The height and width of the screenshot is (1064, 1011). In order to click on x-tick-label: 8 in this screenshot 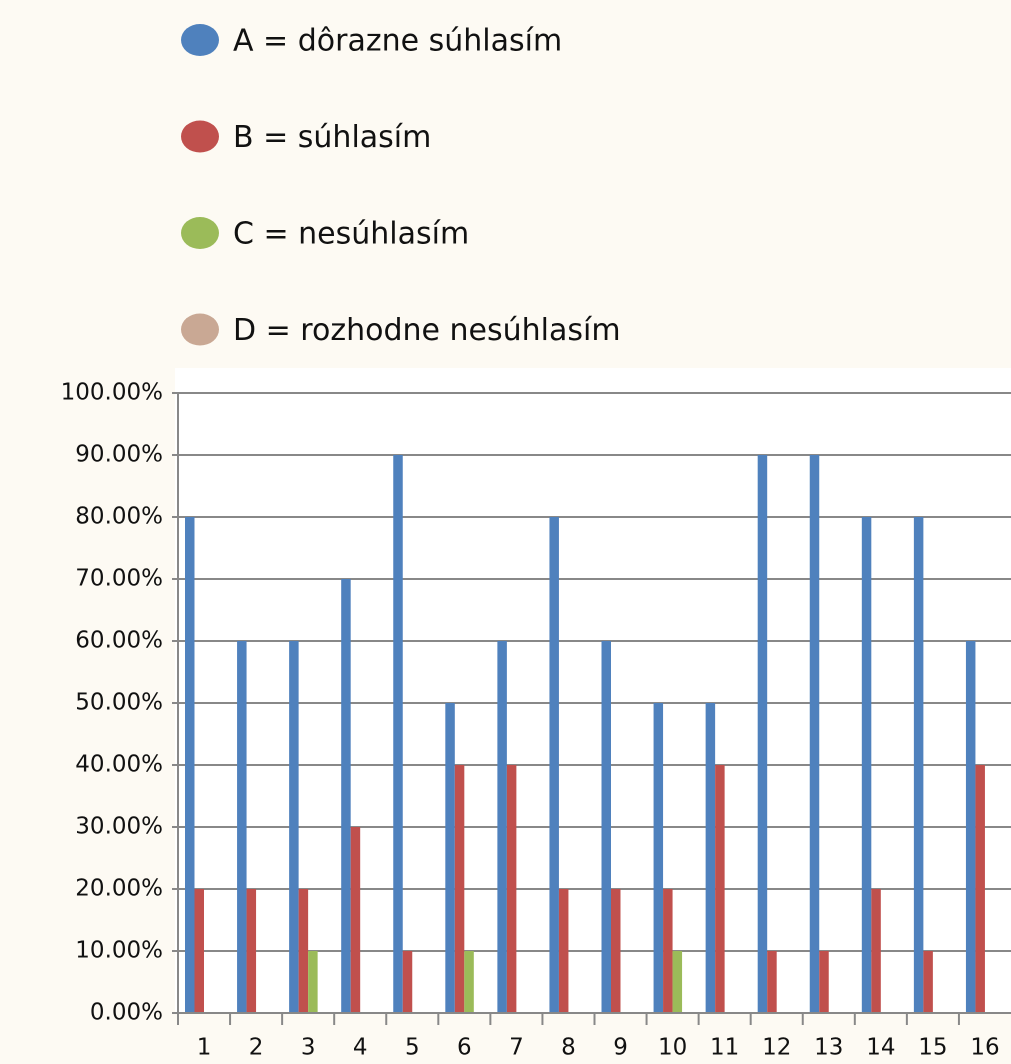, I will do `click(568, 1048)`.